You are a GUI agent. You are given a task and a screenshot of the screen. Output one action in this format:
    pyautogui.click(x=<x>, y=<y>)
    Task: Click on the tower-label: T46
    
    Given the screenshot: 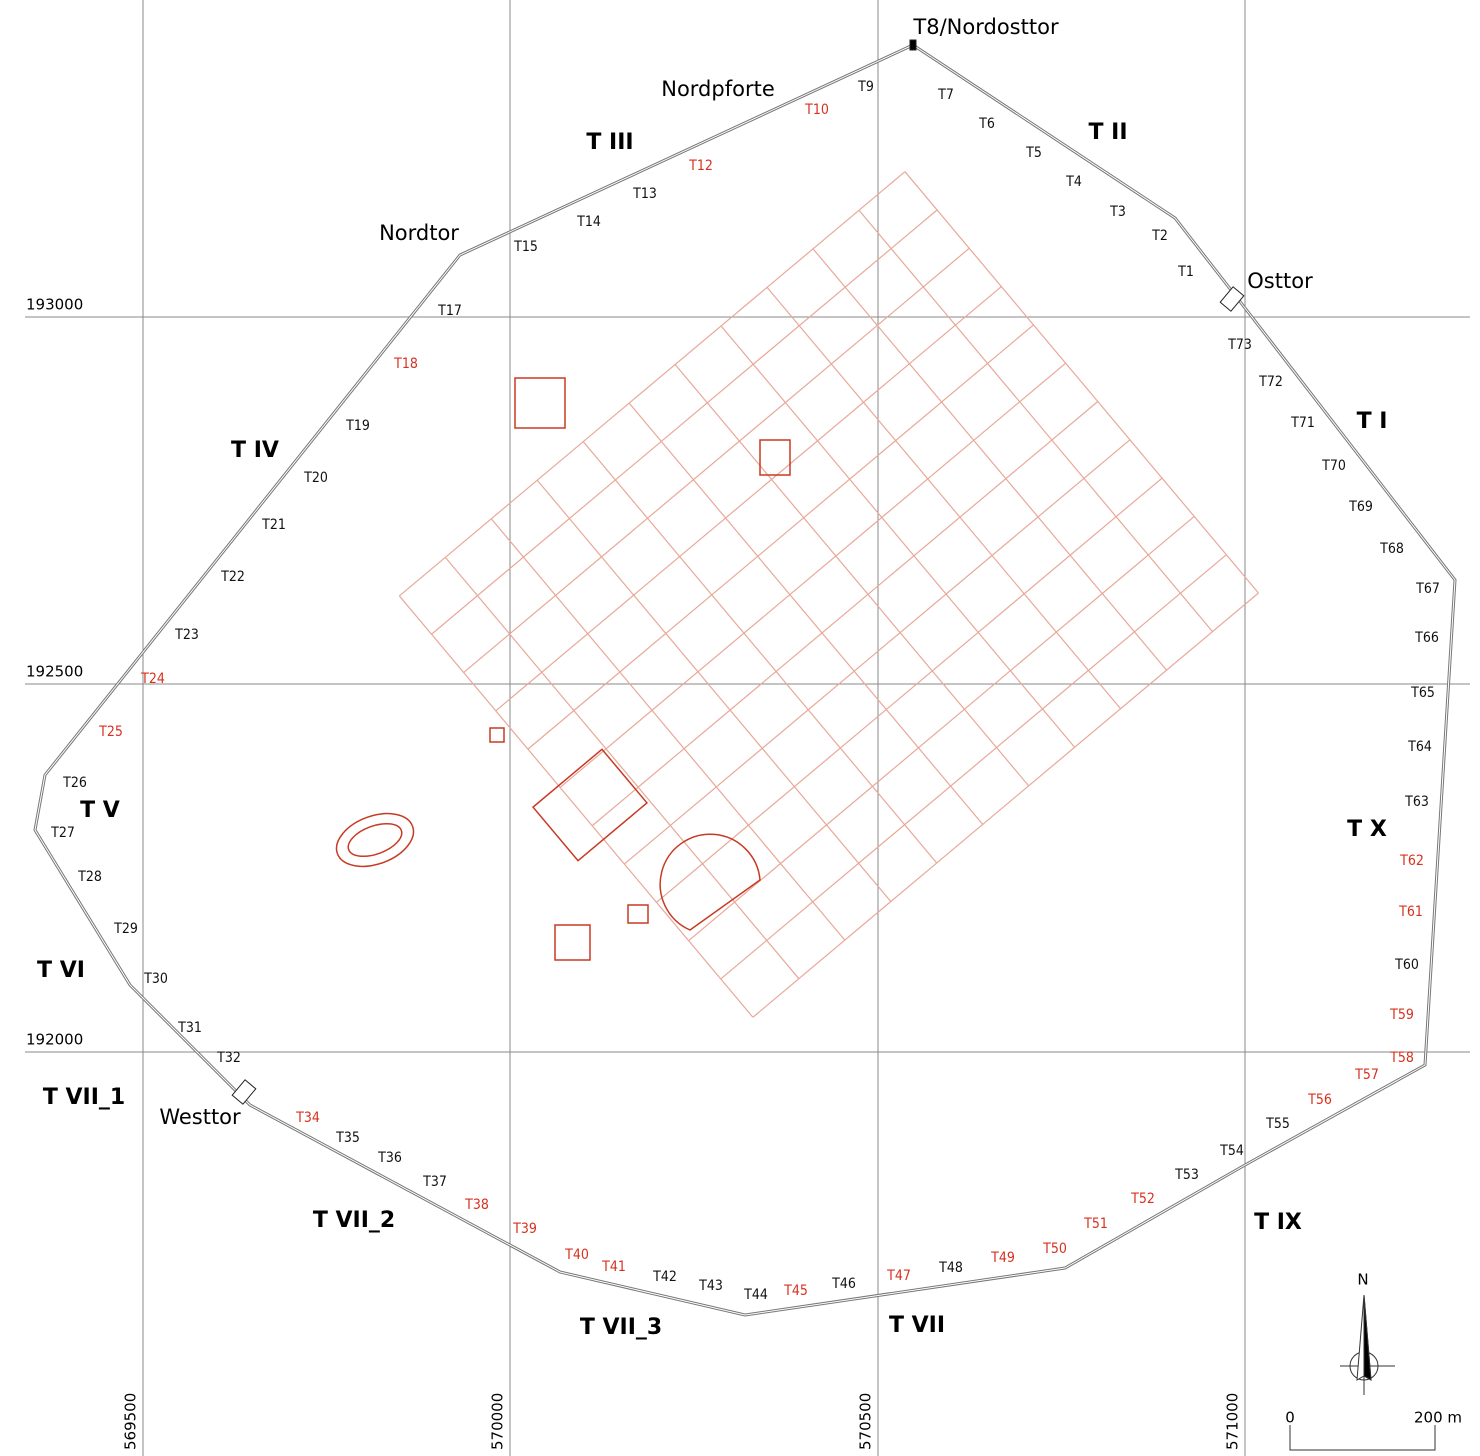 What is the action you would take?
    pyautogui.click(x=843, y=1284)
    